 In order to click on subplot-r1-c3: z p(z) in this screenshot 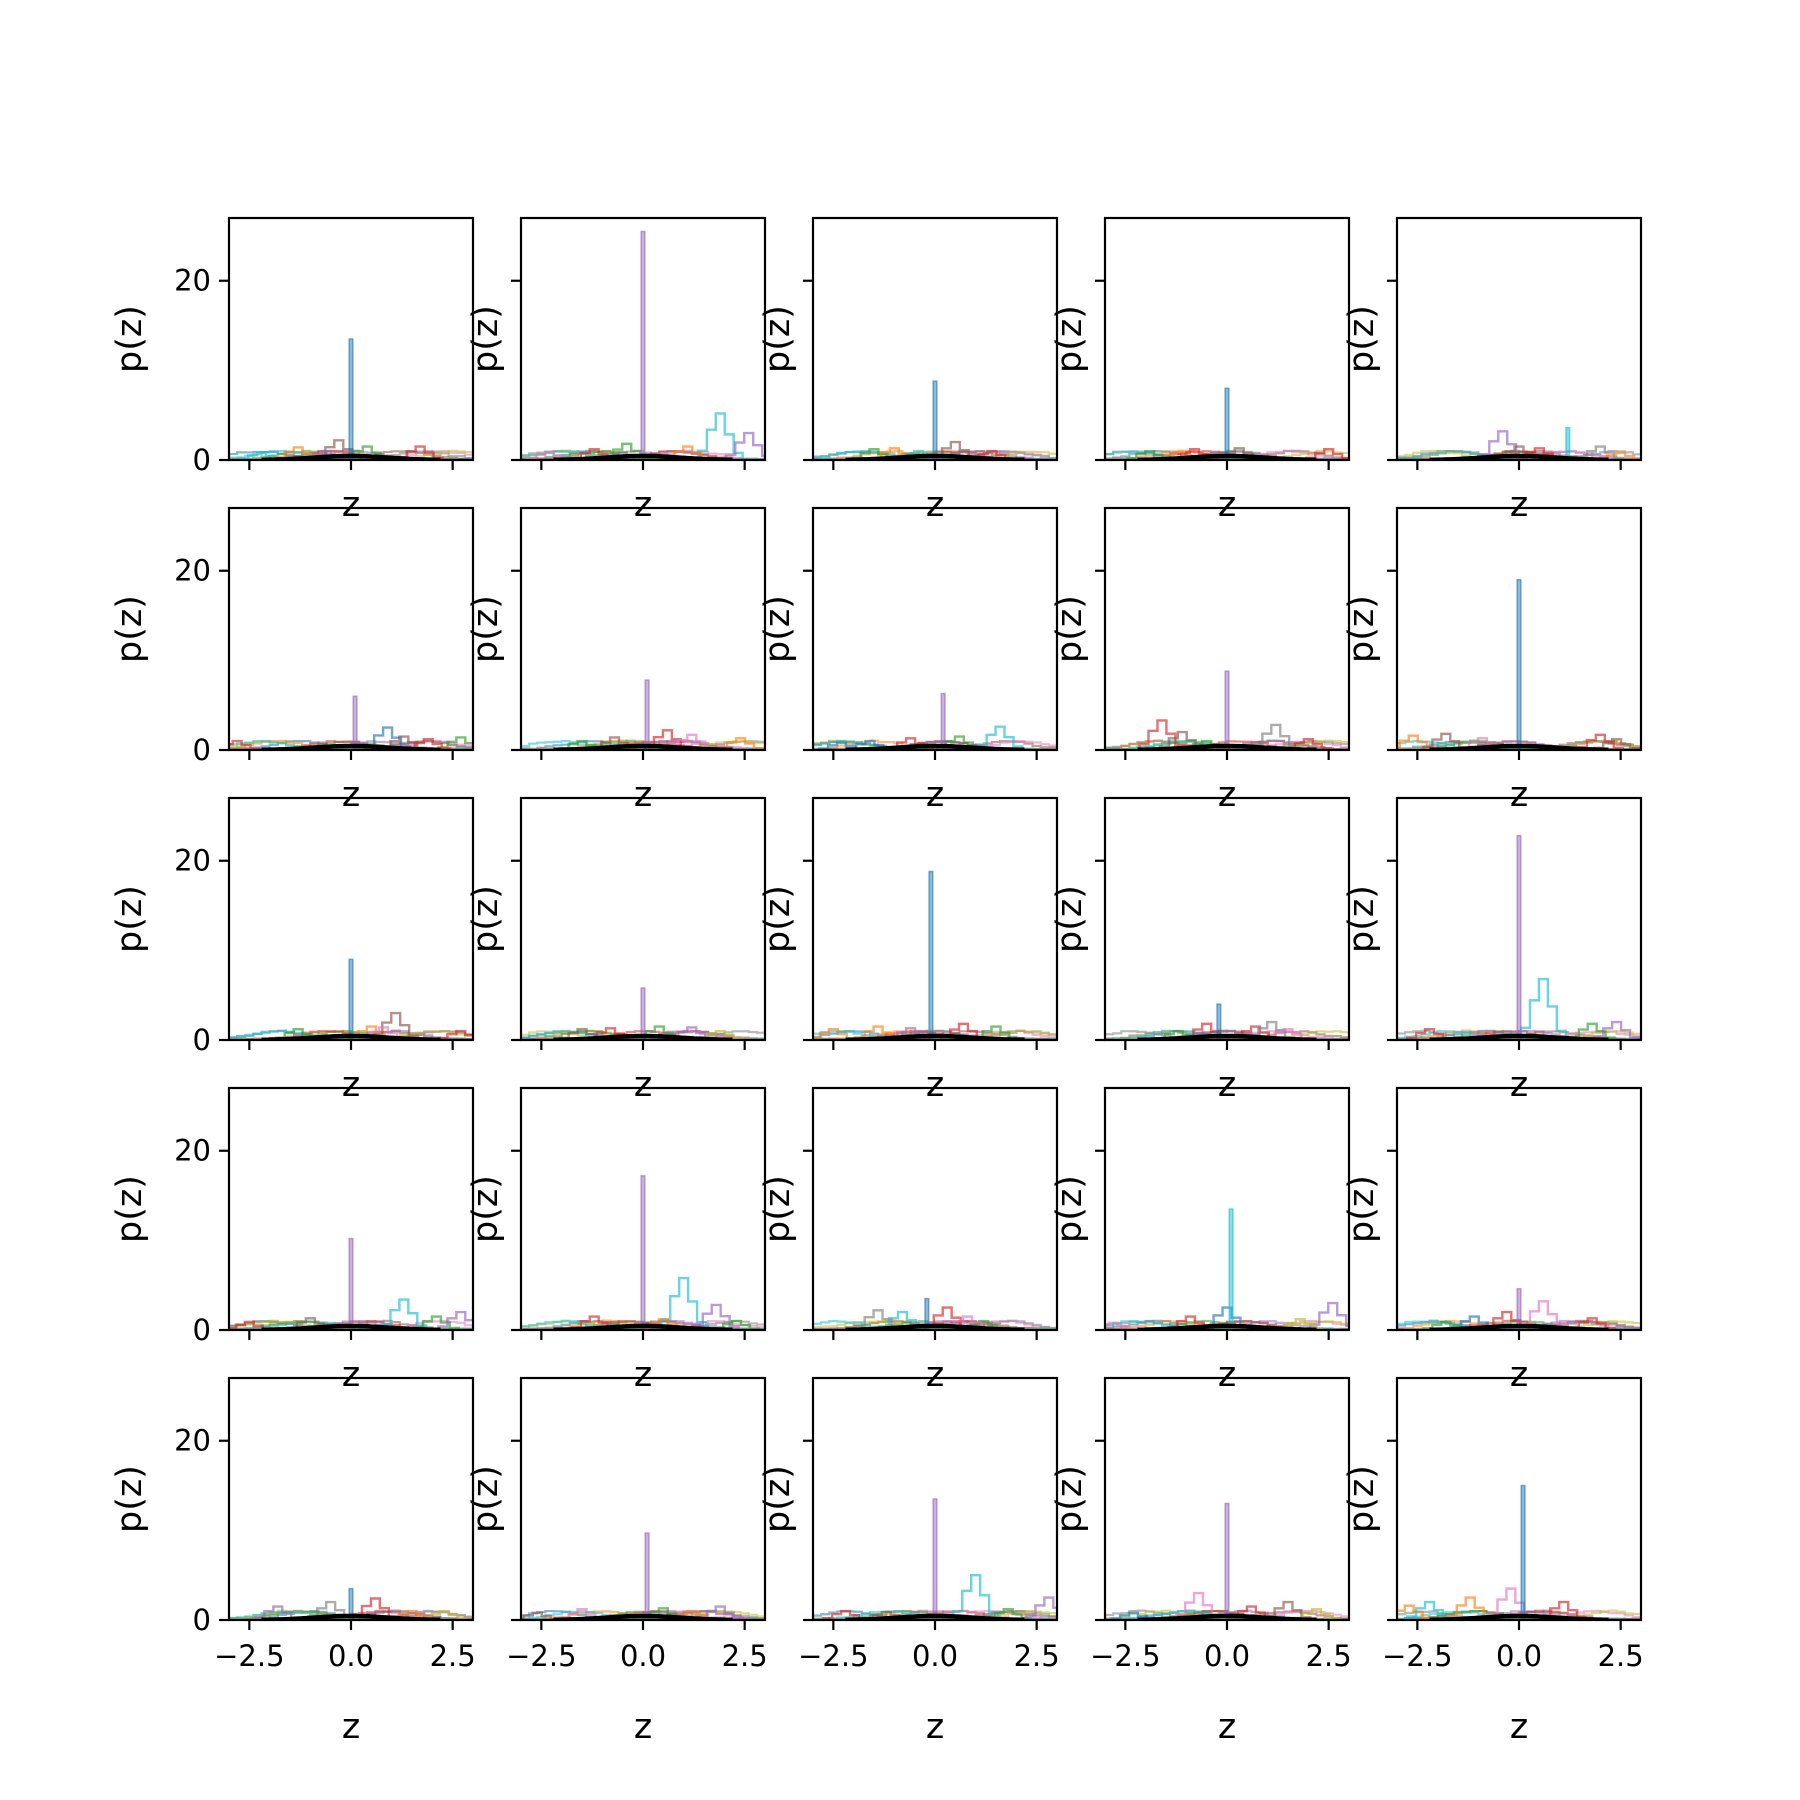, I will do `click(1200, 660)`.